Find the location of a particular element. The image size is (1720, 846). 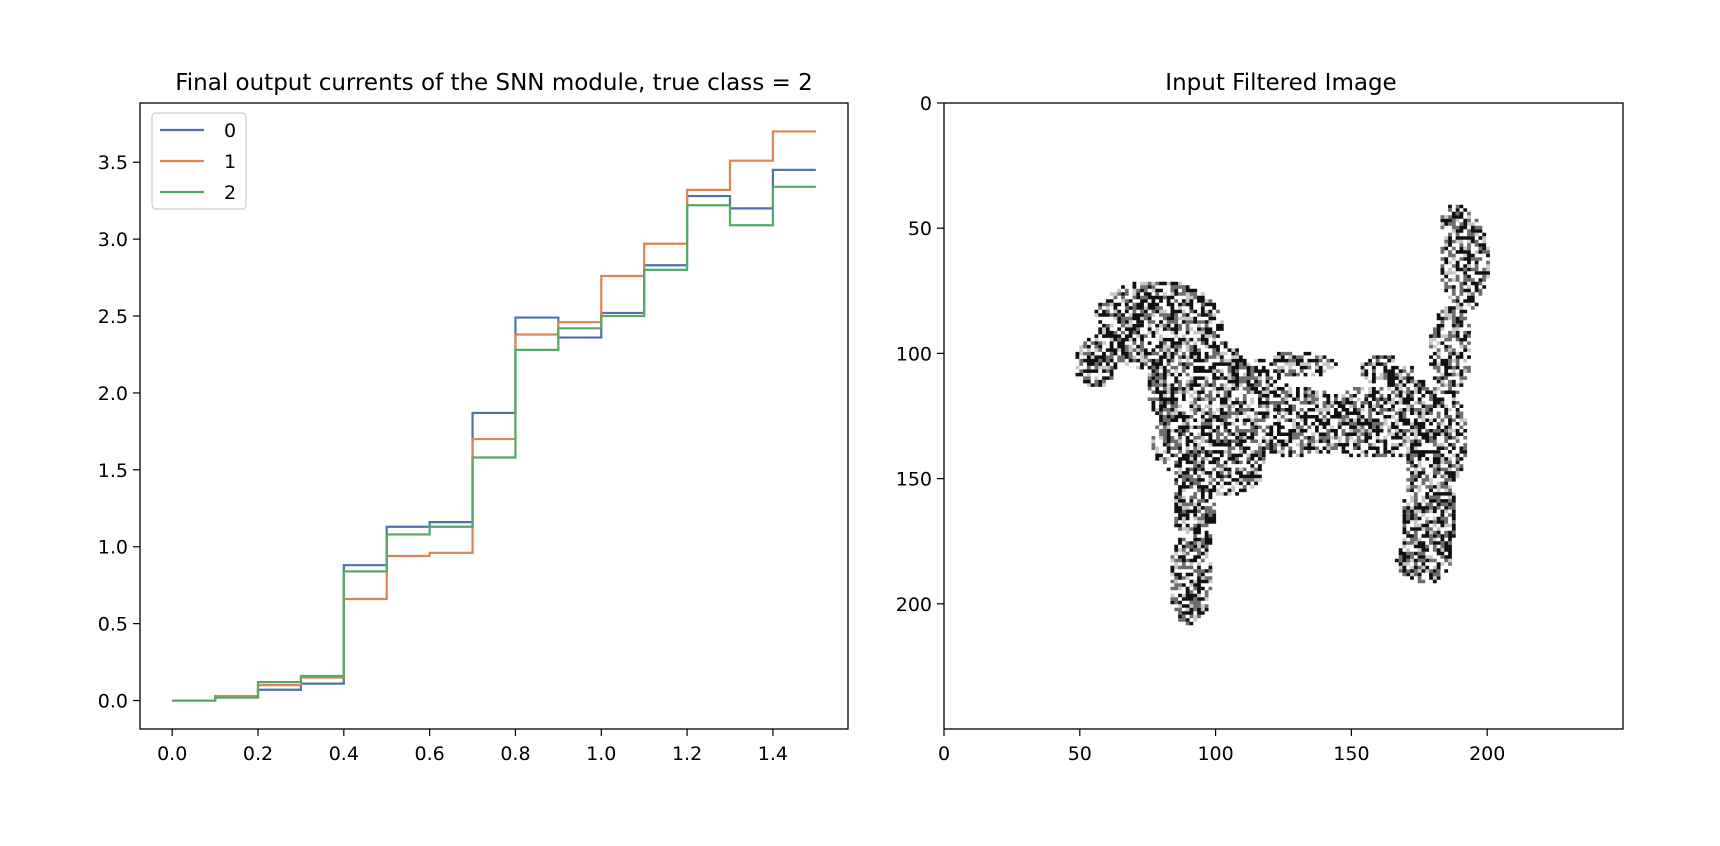

legend-label-0: 0 is located at coordinates (230, 131).